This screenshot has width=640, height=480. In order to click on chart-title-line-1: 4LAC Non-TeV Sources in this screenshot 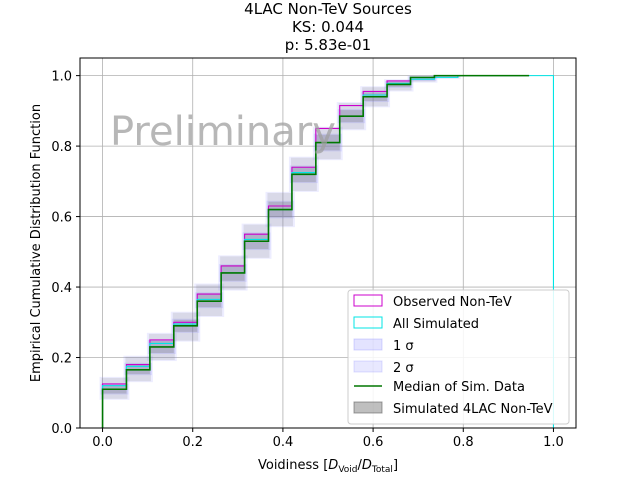, I will do `click(328, 9)`.